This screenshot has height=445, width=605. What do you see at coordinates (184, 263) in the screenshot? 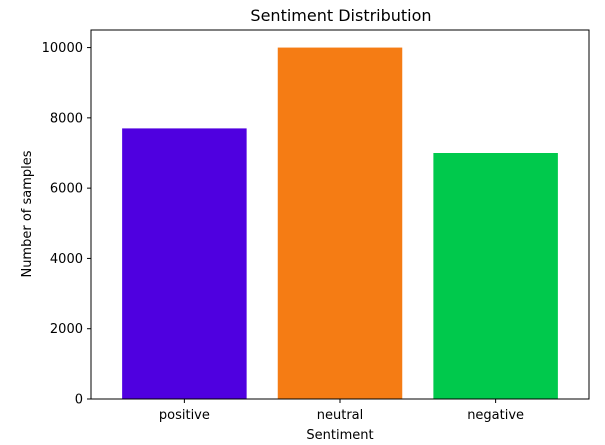
I see `bar-positive` at bounding box center [184, 263].